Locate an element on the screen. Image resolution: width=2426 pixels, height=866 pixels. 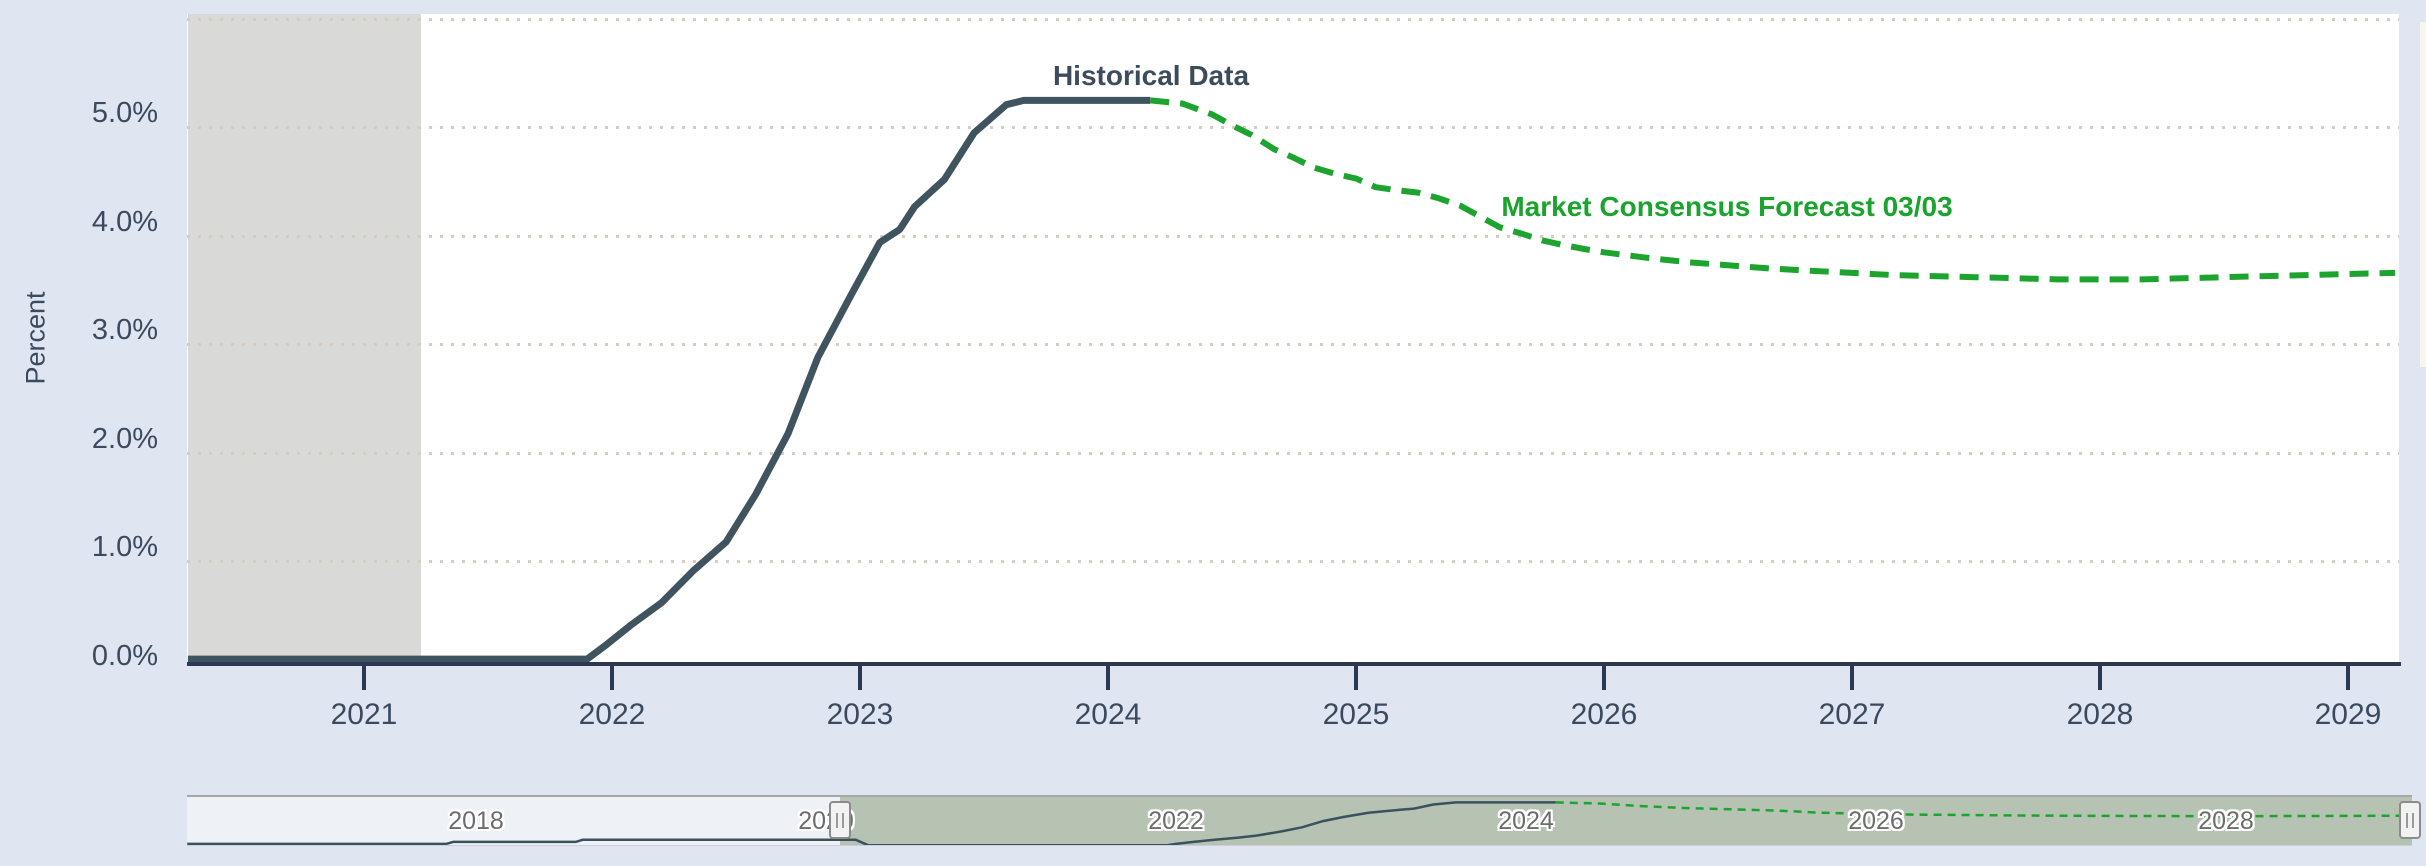
navigator-year-label: 2028 is located at coordinates (2226, 821).